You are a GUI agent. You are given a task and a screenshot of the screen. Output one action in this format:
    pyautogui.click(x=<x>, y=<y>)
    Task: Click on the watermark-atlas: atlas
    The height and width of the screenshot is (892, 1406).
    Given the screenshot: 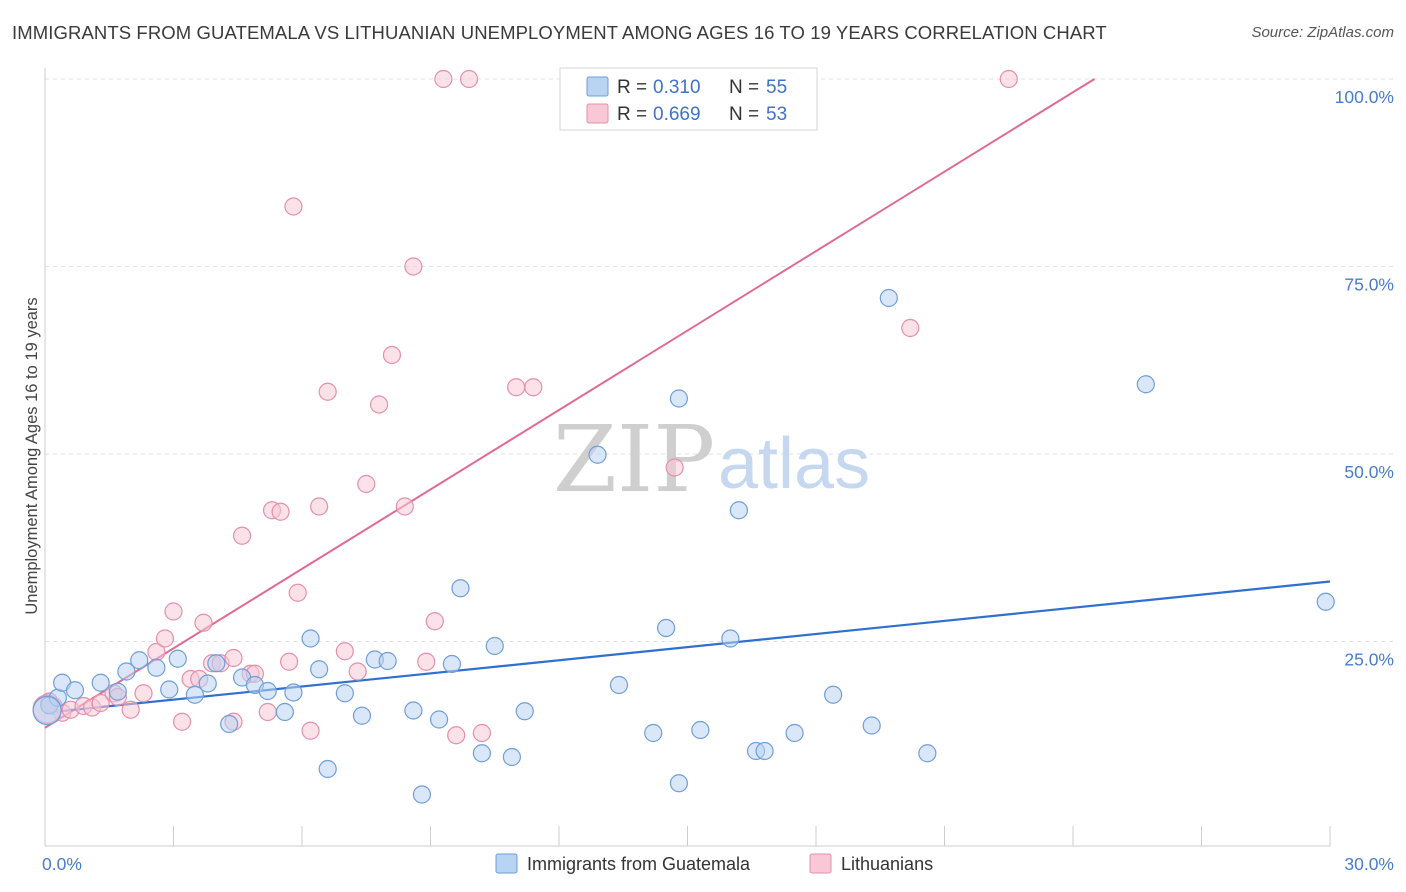 What is the action you would take?
    pyautogui.click(x=794, y=464)
    